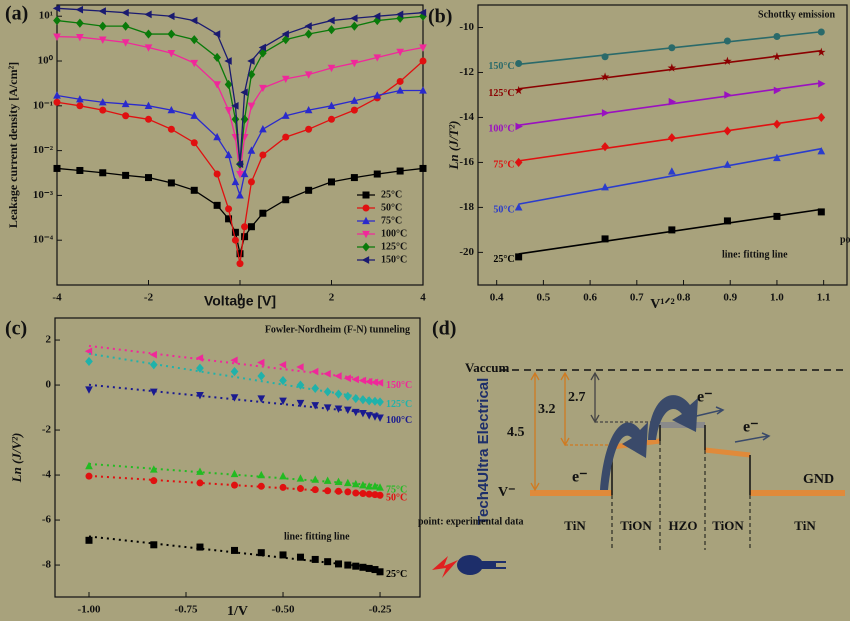 Image resolution: width=850 pixels, height=621 pixels. Describe the element at coordinates (43, 150) in the screenshot. I see `y-tick-label: 10⁻²` at that location.